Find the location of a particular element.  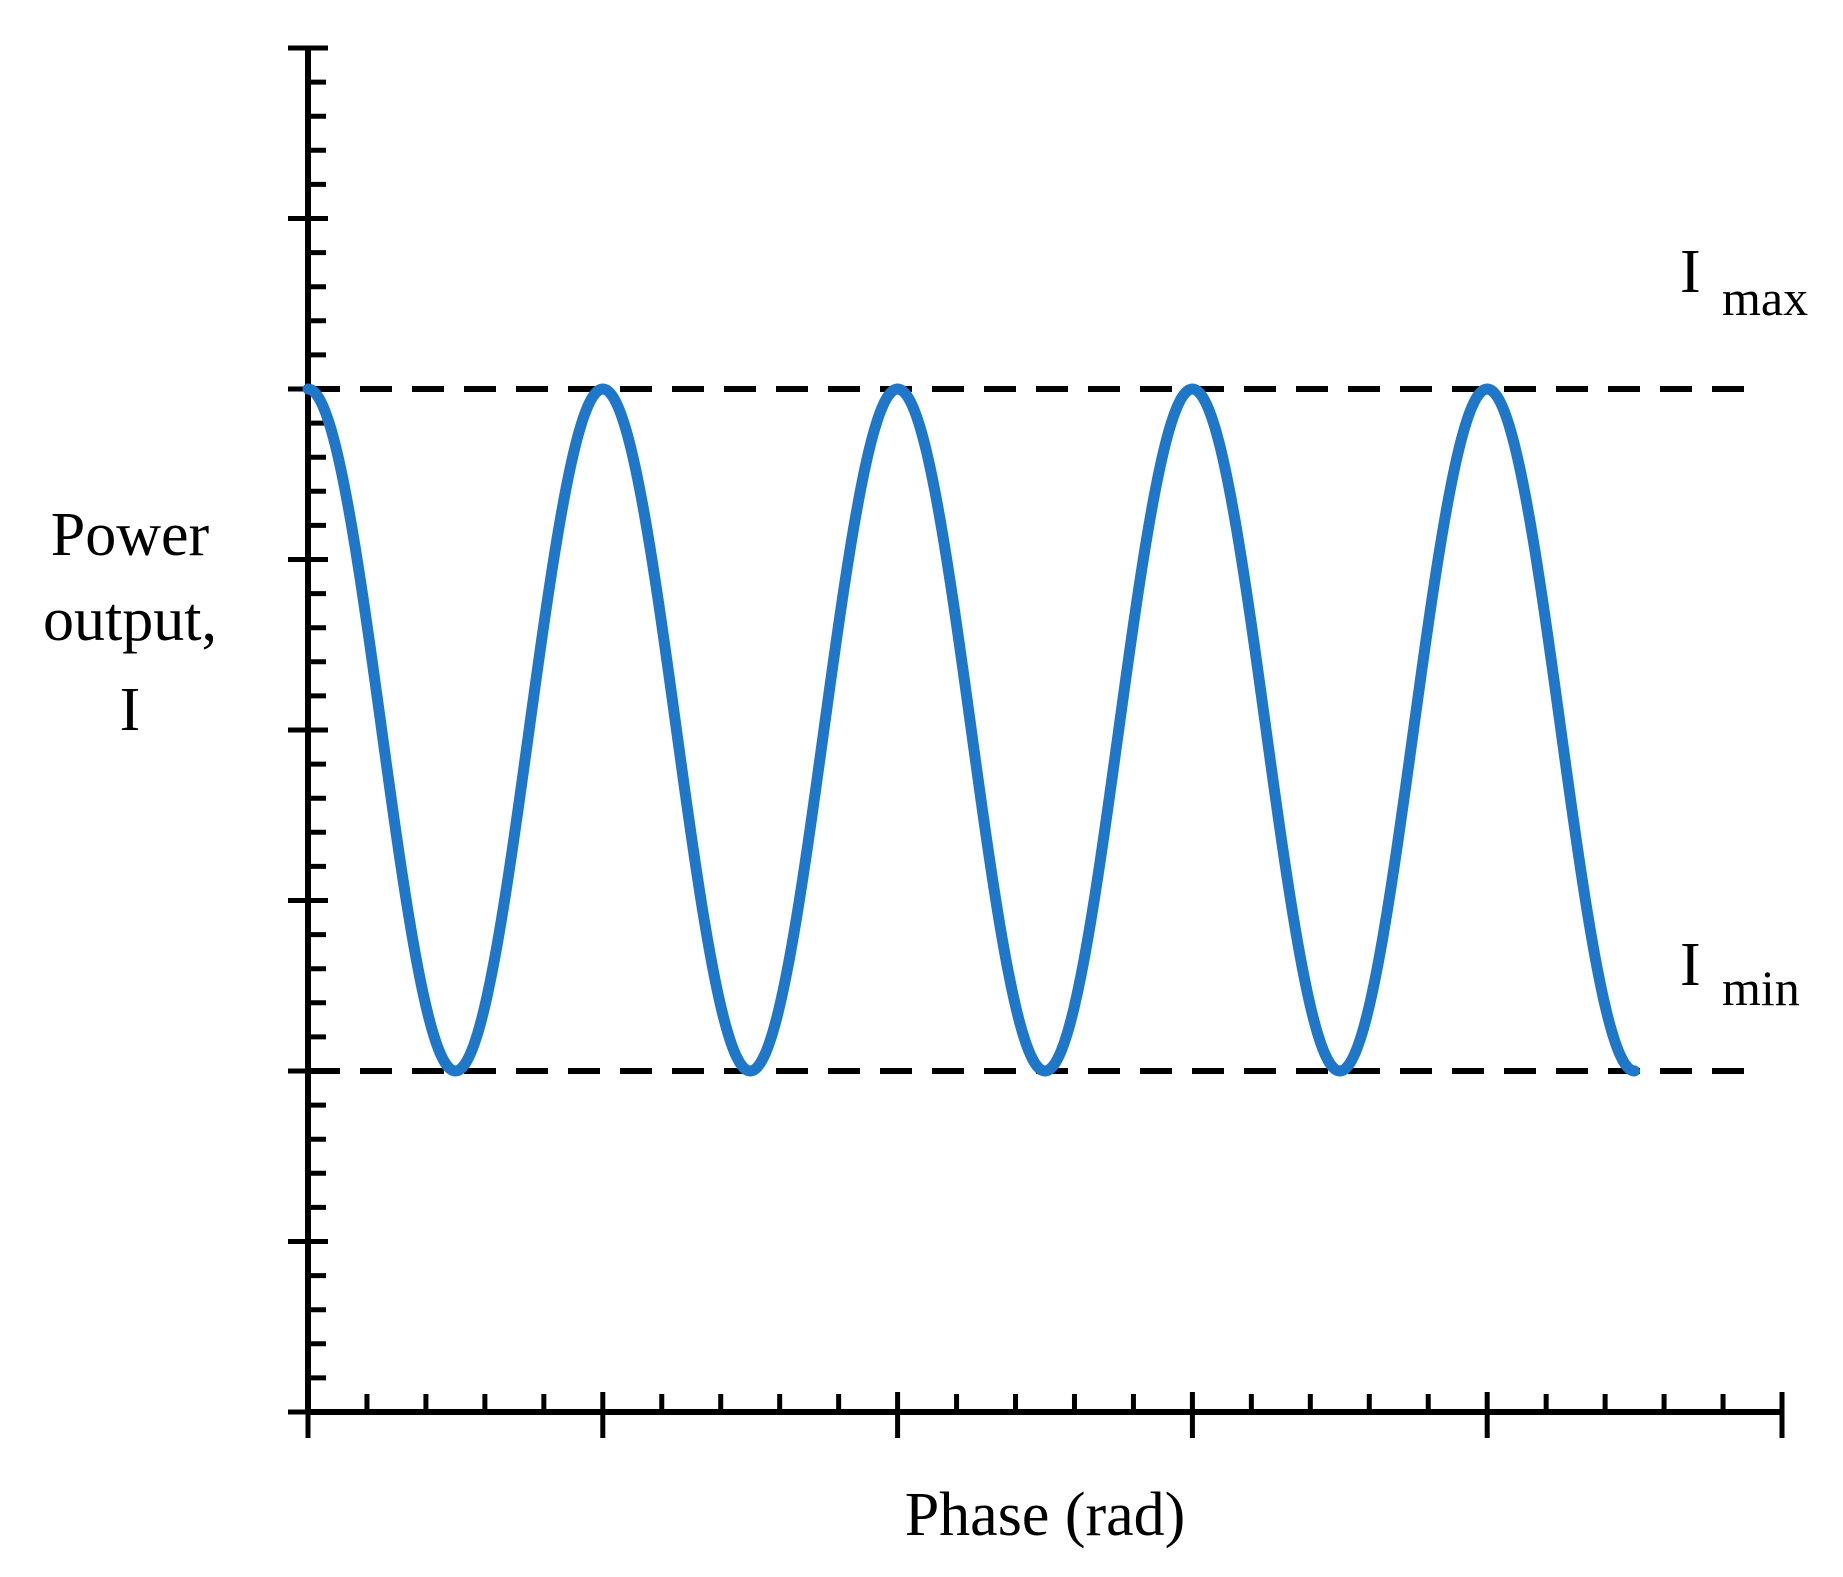

y-axis-ticks is located at coordinates (308, 730).